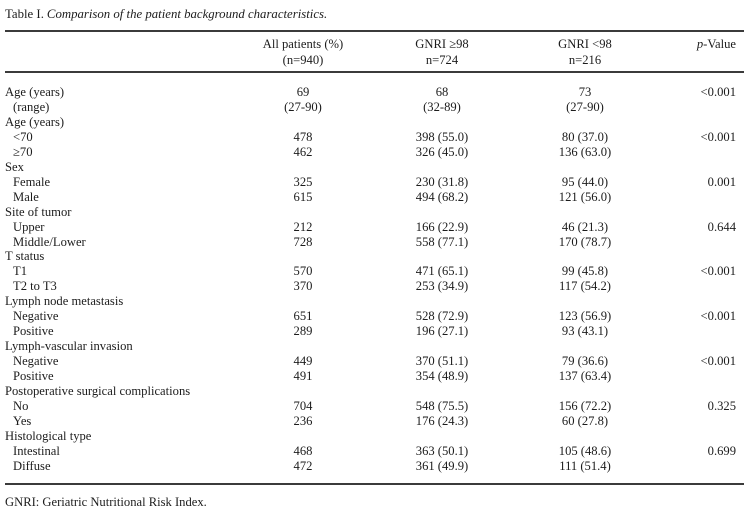 Image resolution: width=754 pixels, height=515 pixels. What do you see at coordinates (374, 242) in the screenshot?
I see `table-row: Middle/Lower 728 558 (77.1) 170 (78.7)` at bounding box center [374, 242].